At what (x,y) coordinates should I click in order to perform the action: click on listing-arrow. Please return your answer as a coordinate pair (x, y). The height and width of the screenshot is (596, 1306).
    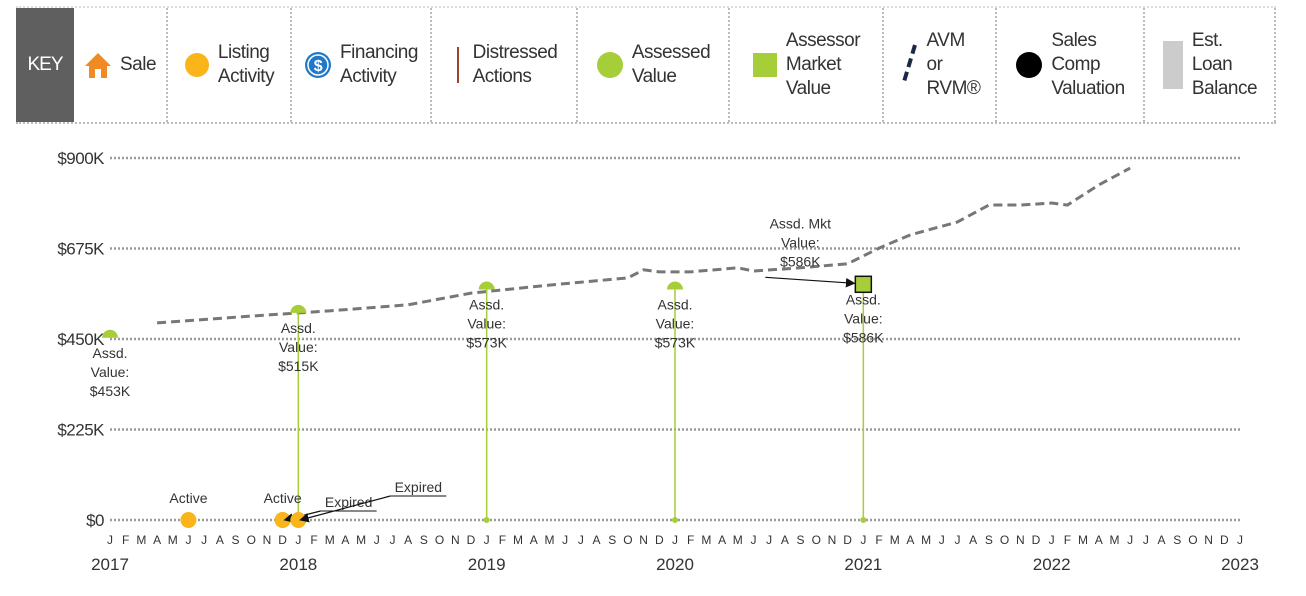
    Looking at the image, I should click on (345, 509).